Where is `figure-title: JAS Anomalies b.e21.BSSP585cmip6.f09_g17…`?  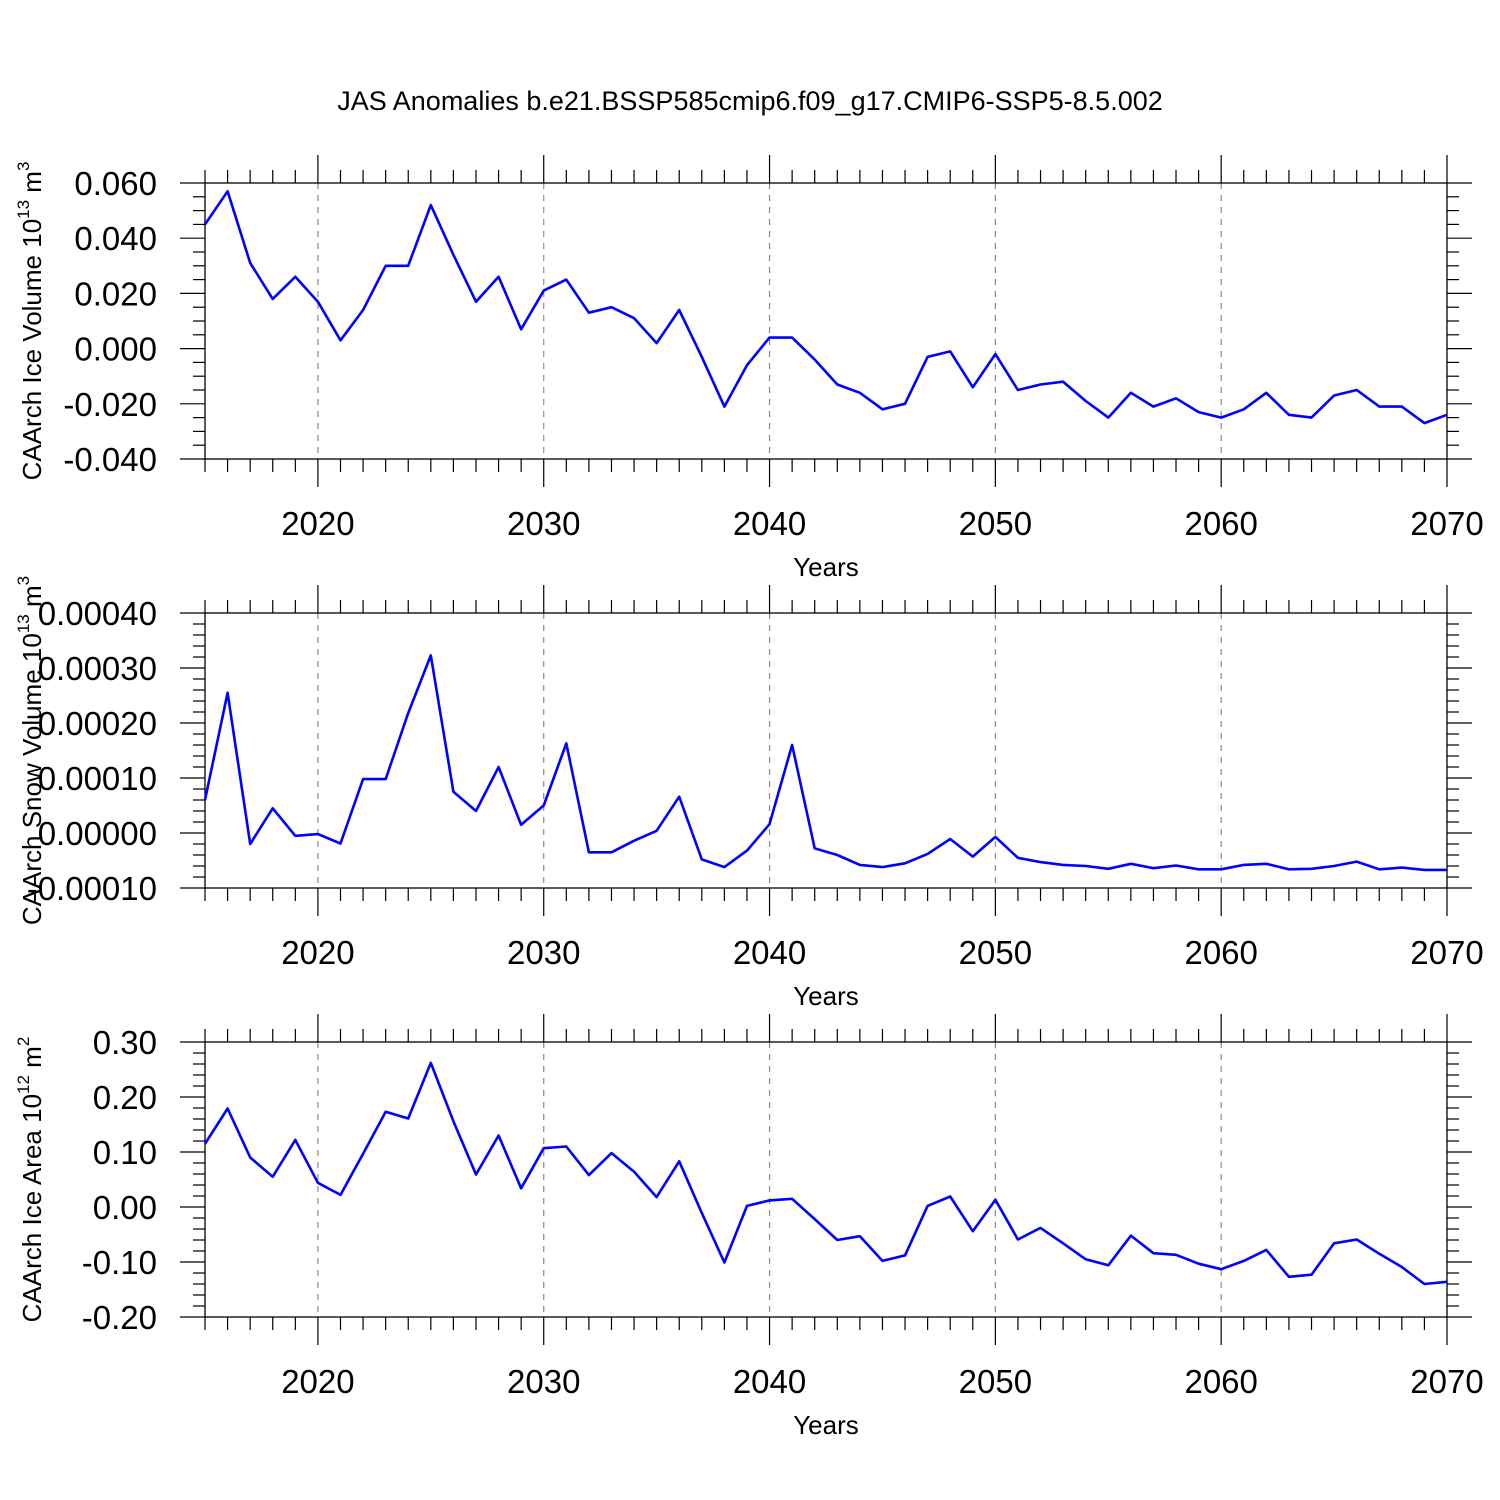
figure-title: JAS Anomalies b.e21.BSSP585cmip6.f09_g17… is located at coordinates (750, 101).